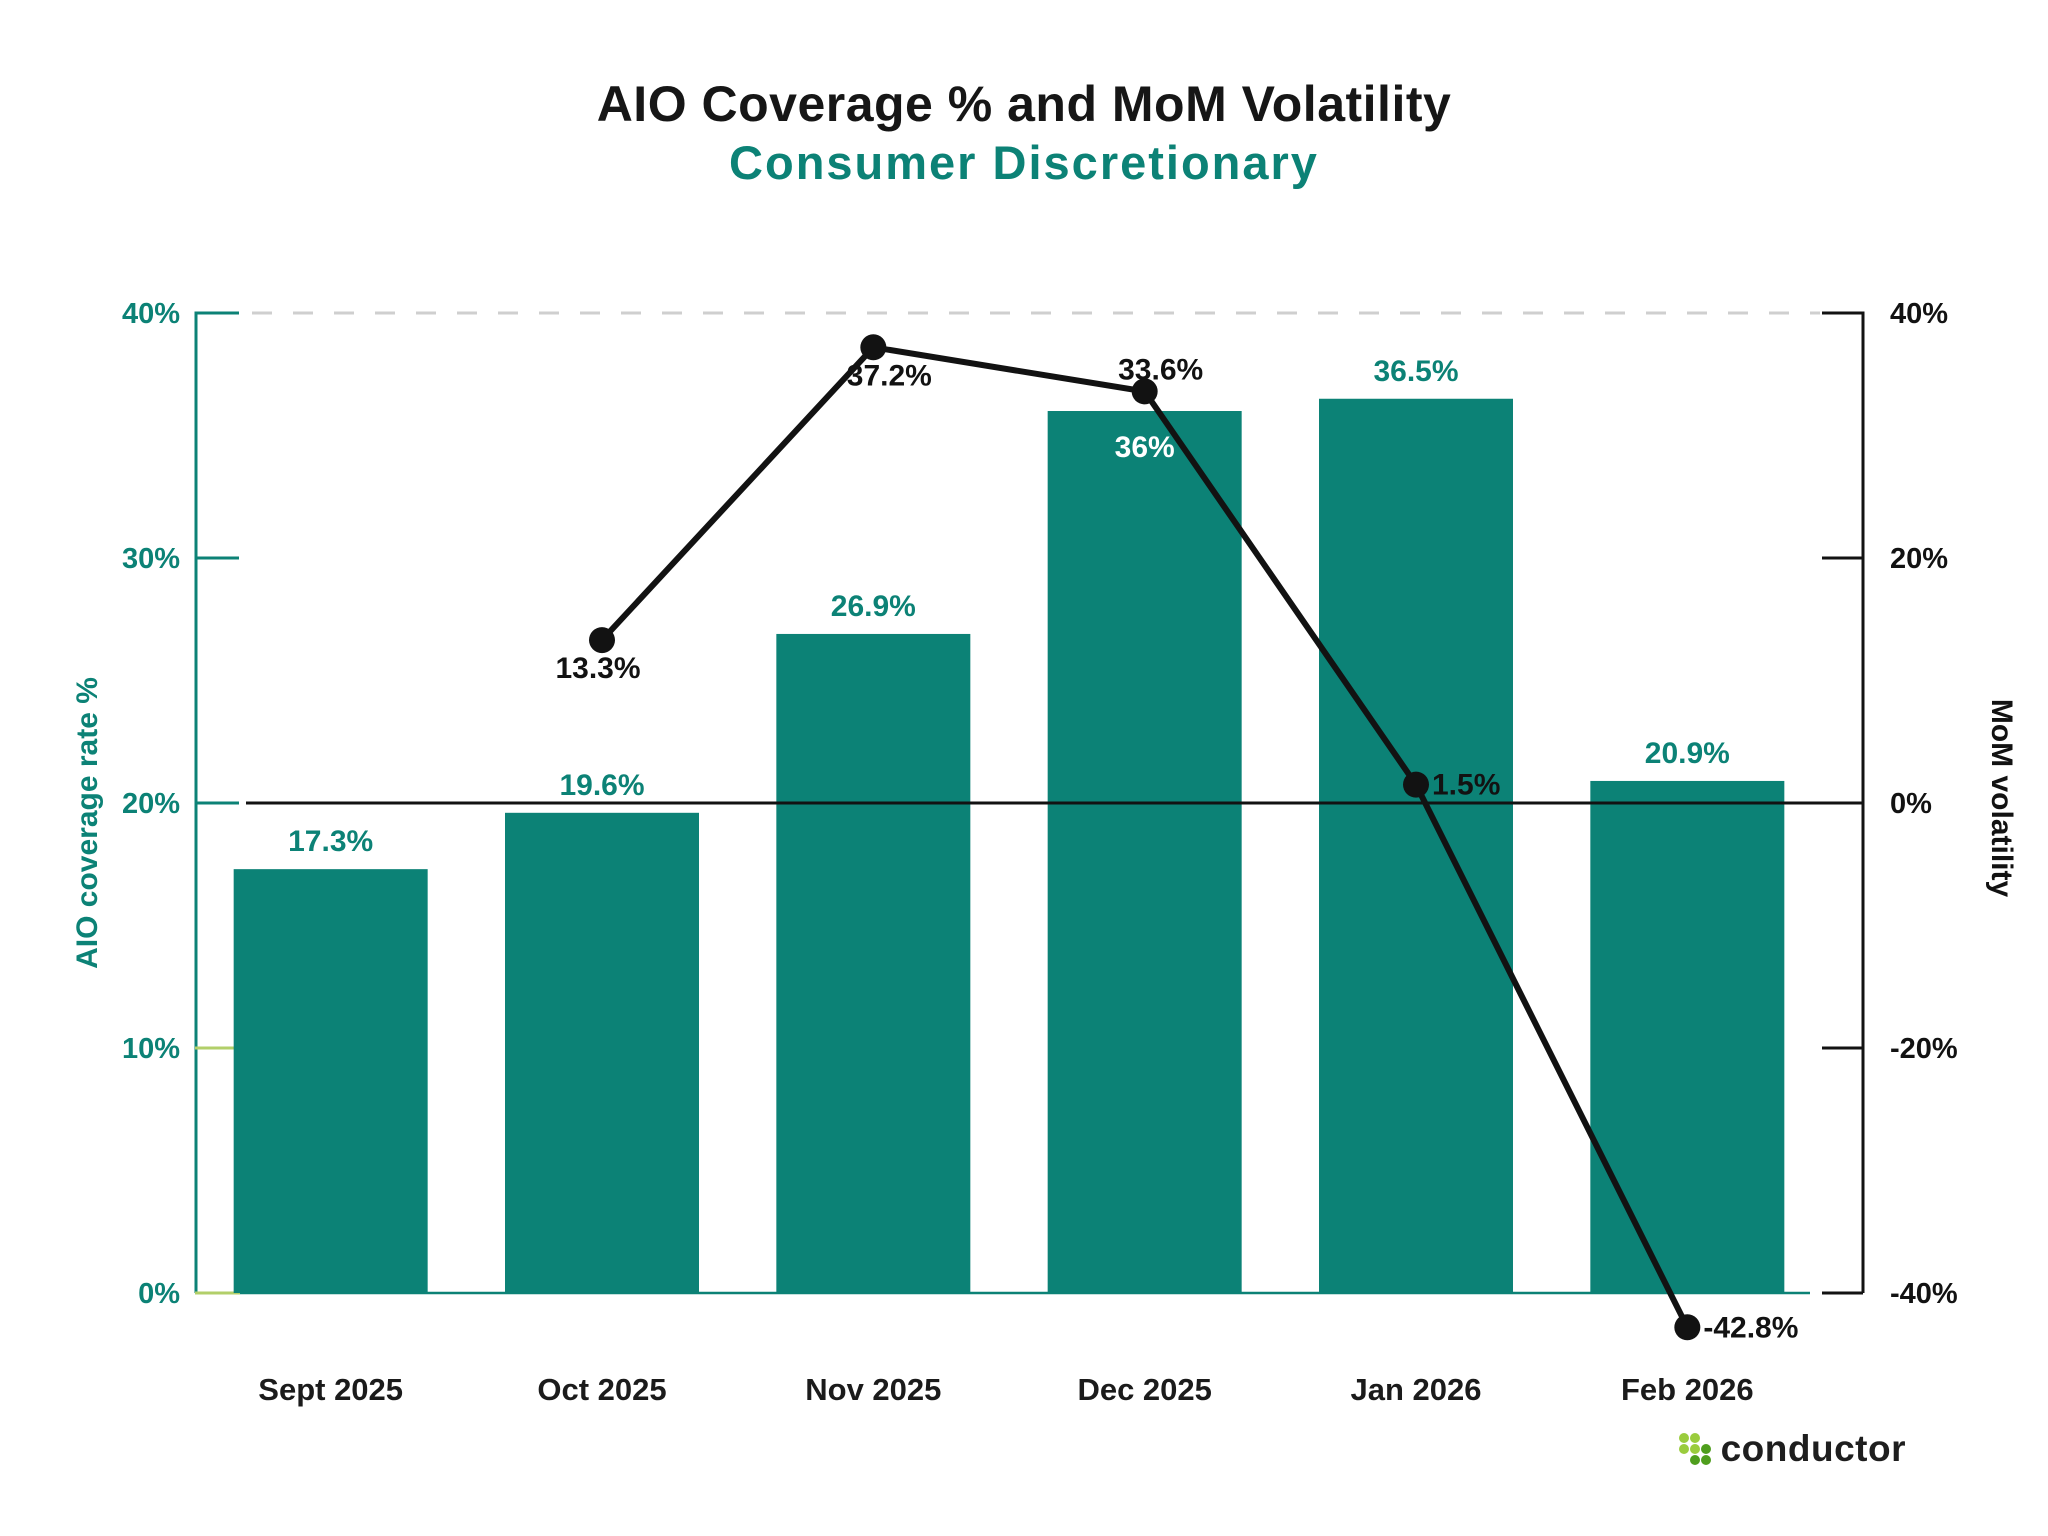  I want to click on x-label-Feb 2026: Feb 2026, so click(1687, 1389).